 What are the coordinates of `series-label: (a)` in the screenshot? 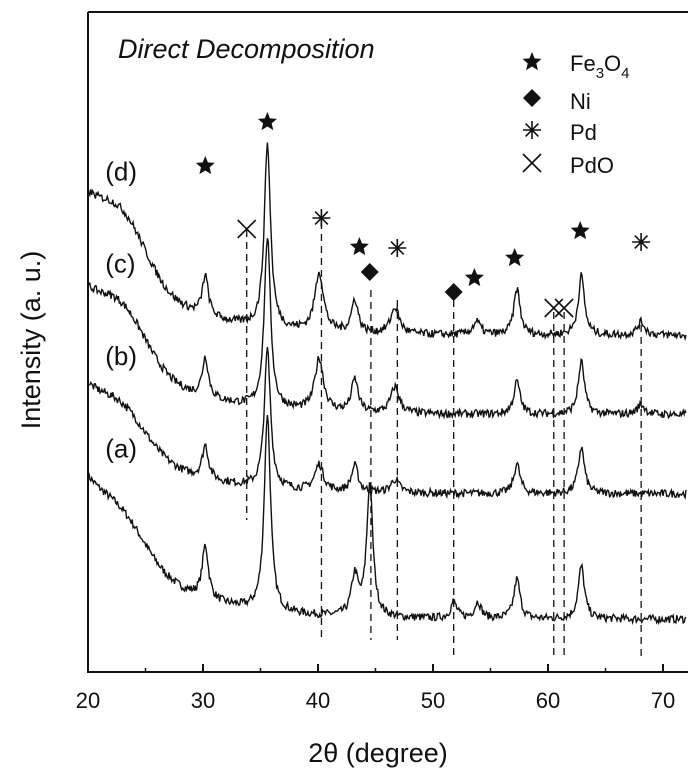 It's located at (121, 449).